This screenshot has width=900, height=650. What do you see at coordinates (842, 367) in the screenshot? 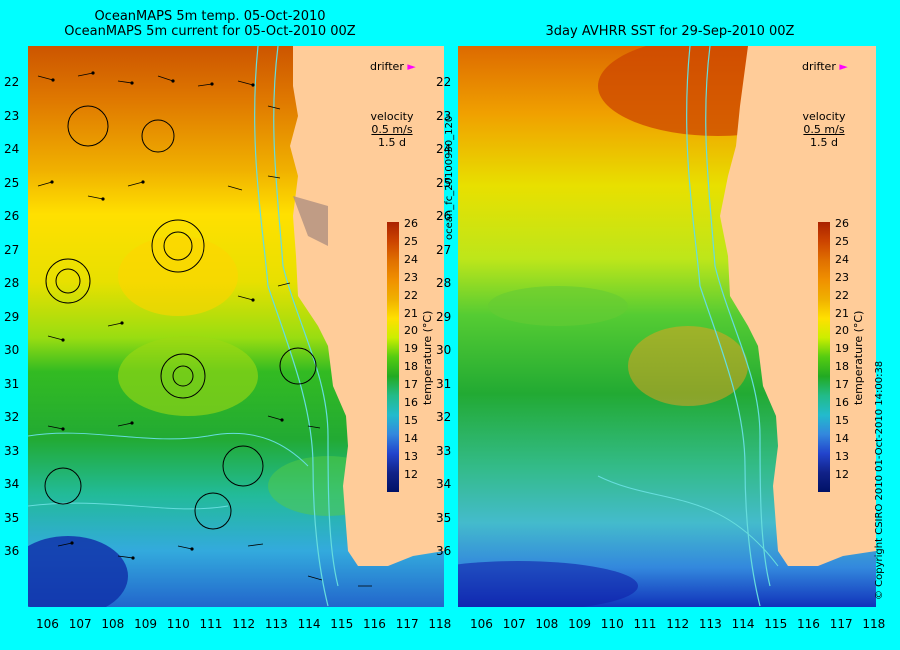
I see `colorbar-tick: 18` at bounding box center [842, 367].